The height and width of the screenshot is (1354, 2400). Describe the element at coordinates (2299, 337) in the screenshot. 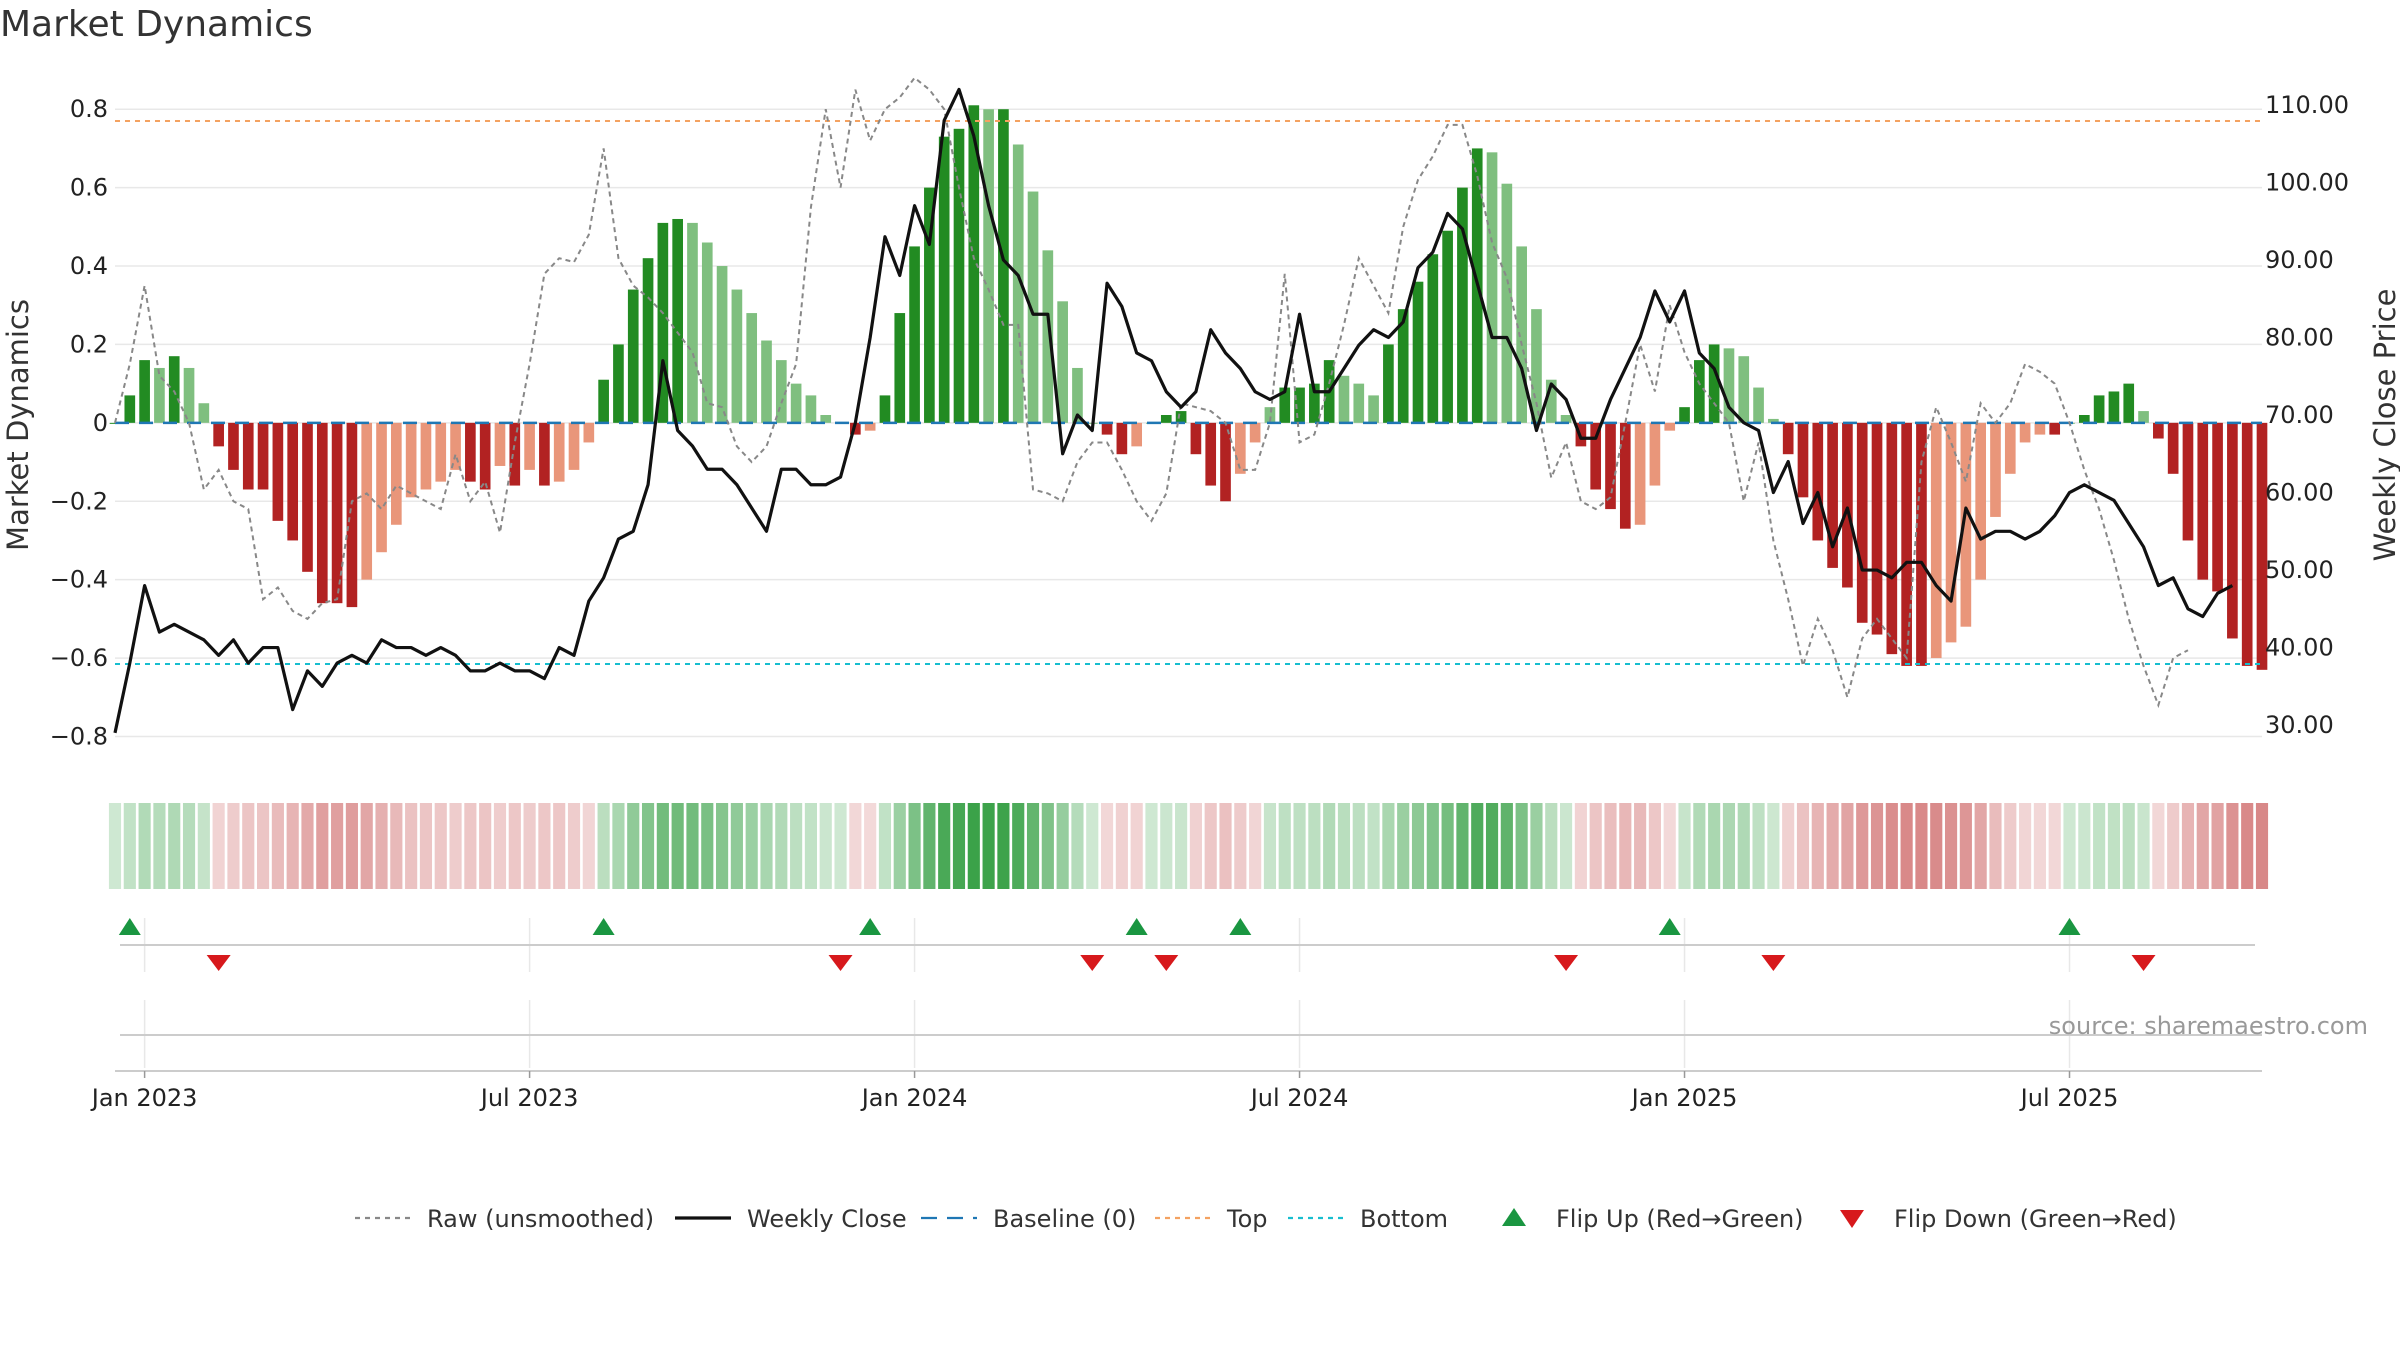

I see `y2-tick-label: 80.00` at that location.